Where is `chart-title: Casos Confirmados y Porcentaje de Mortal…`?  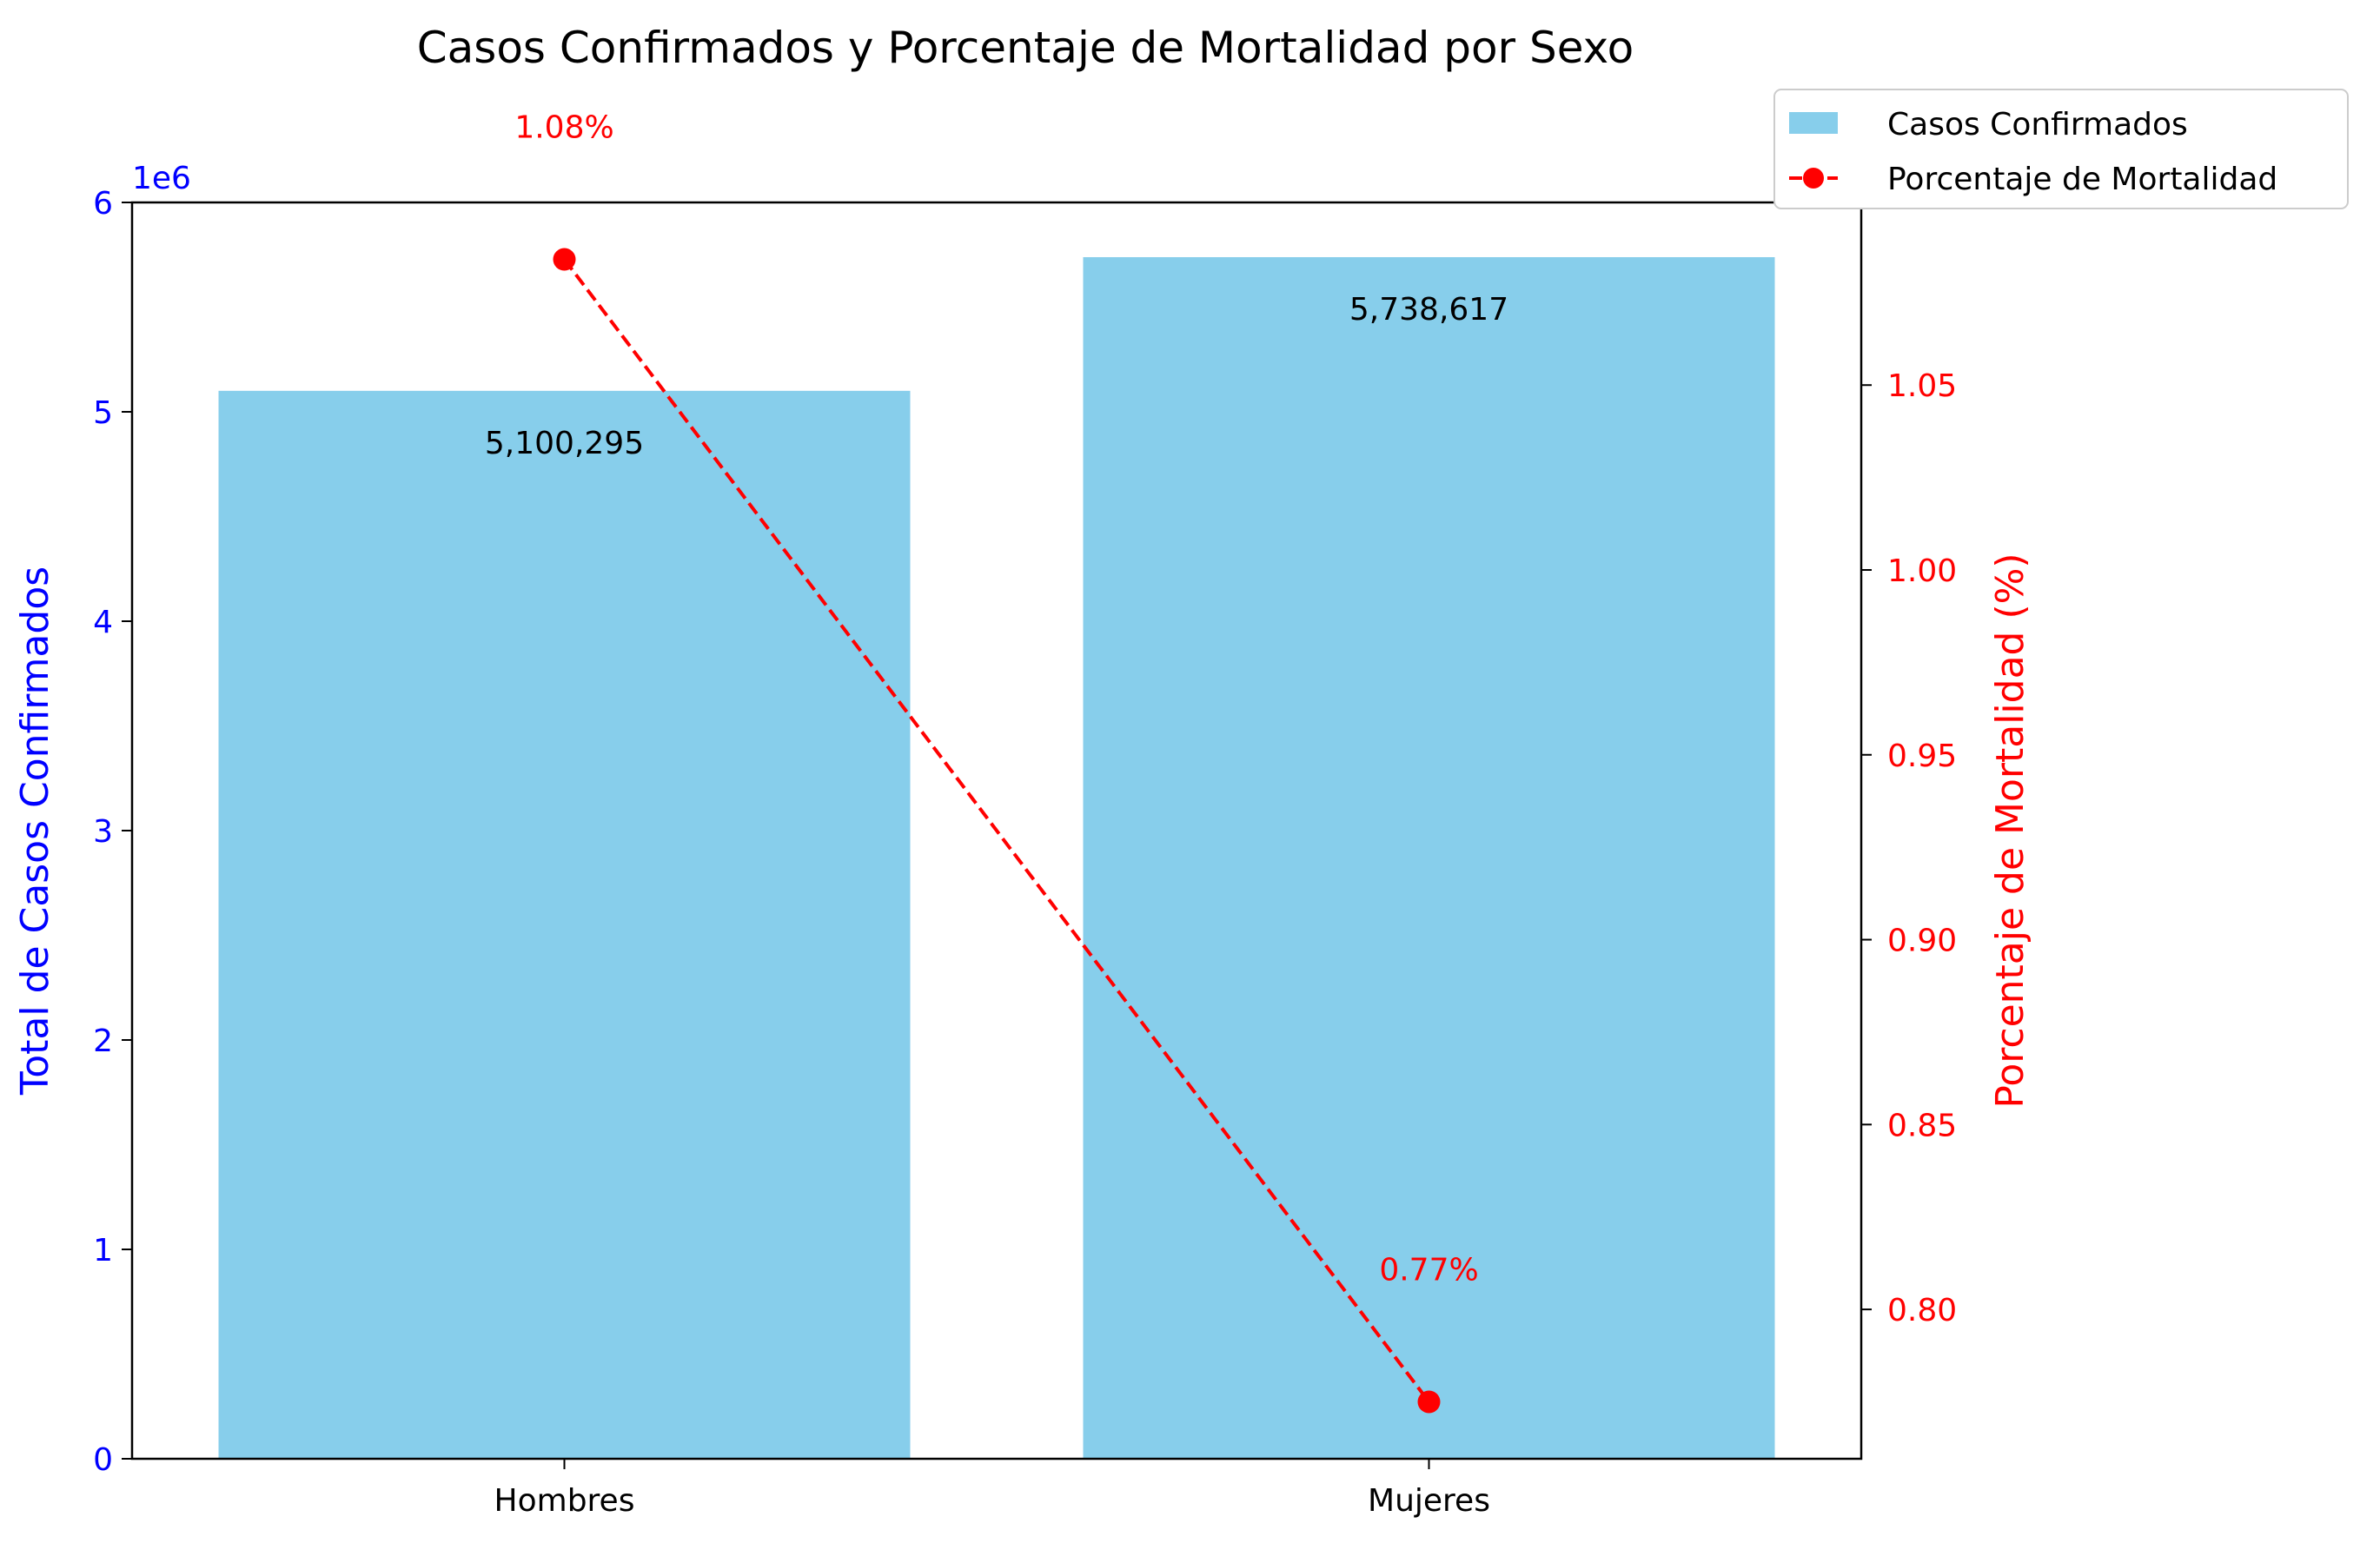
chart-title: Casos Confirmados y Porcentaje de Mortal… is located at coordinates (1025, 48).